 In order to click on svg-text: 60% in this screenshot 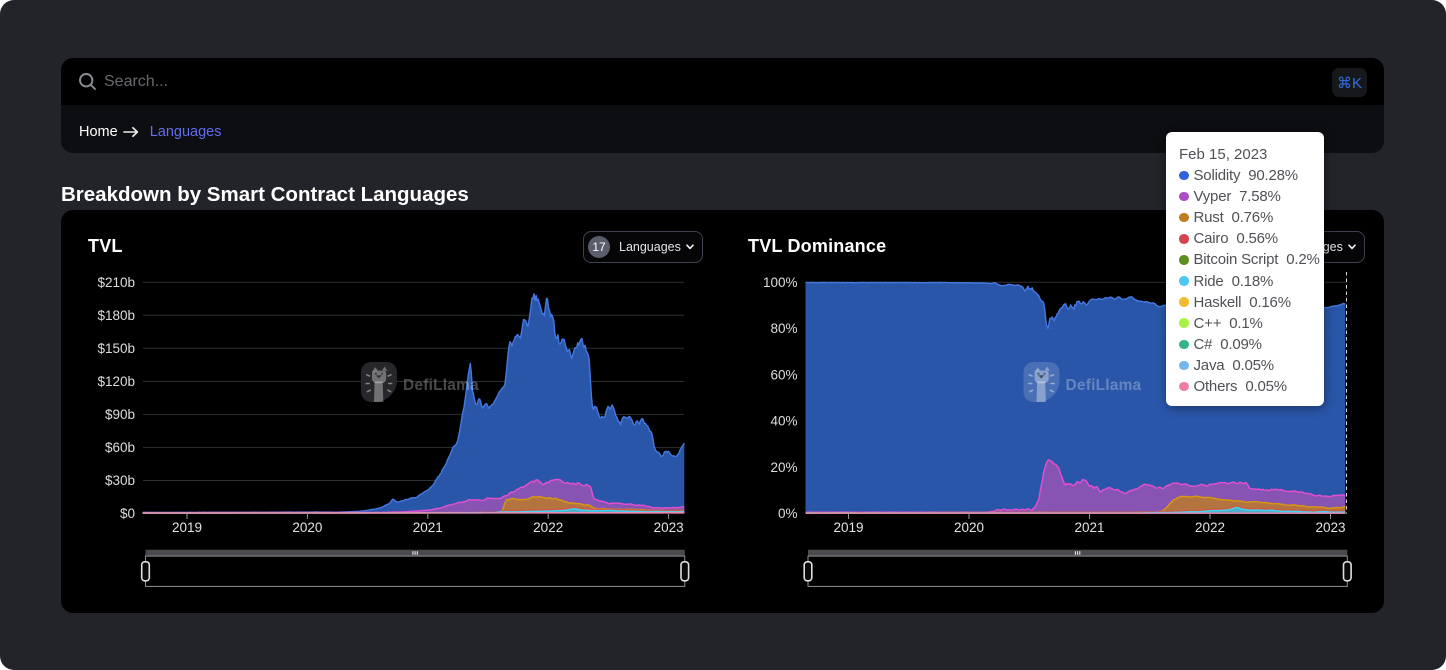, I will do `click(783, 374)`.